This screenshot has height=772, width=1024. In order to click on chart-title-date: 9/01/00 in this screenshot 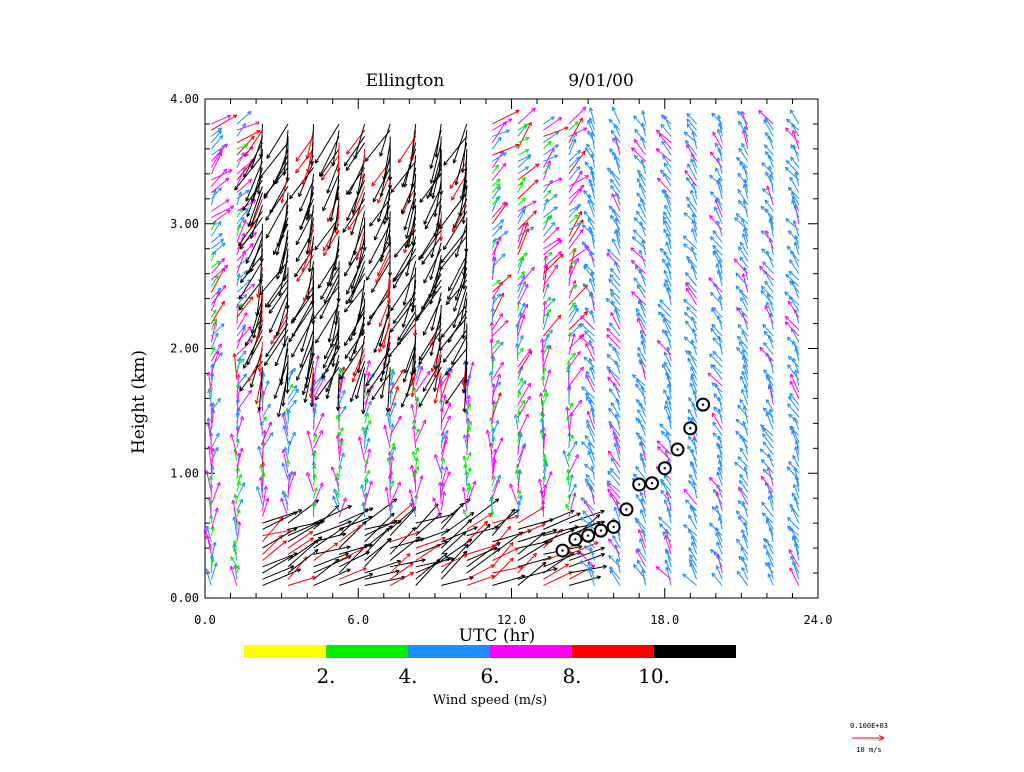, I will do `click(601, 81)`.